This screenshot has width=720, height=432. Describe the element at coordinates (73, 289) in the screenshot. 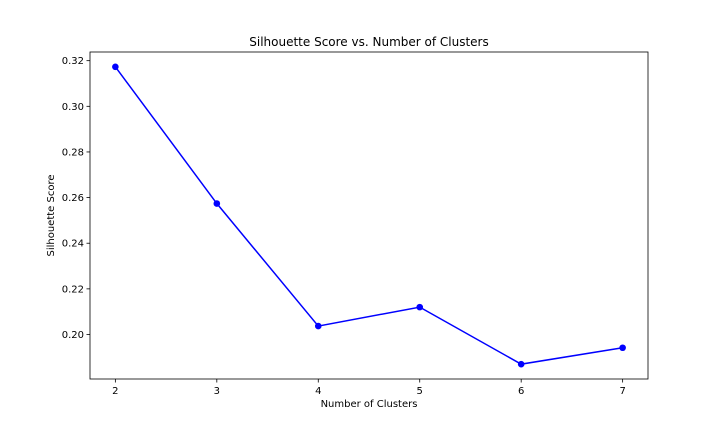

I see `y-tick-label: 0.22` at that location.